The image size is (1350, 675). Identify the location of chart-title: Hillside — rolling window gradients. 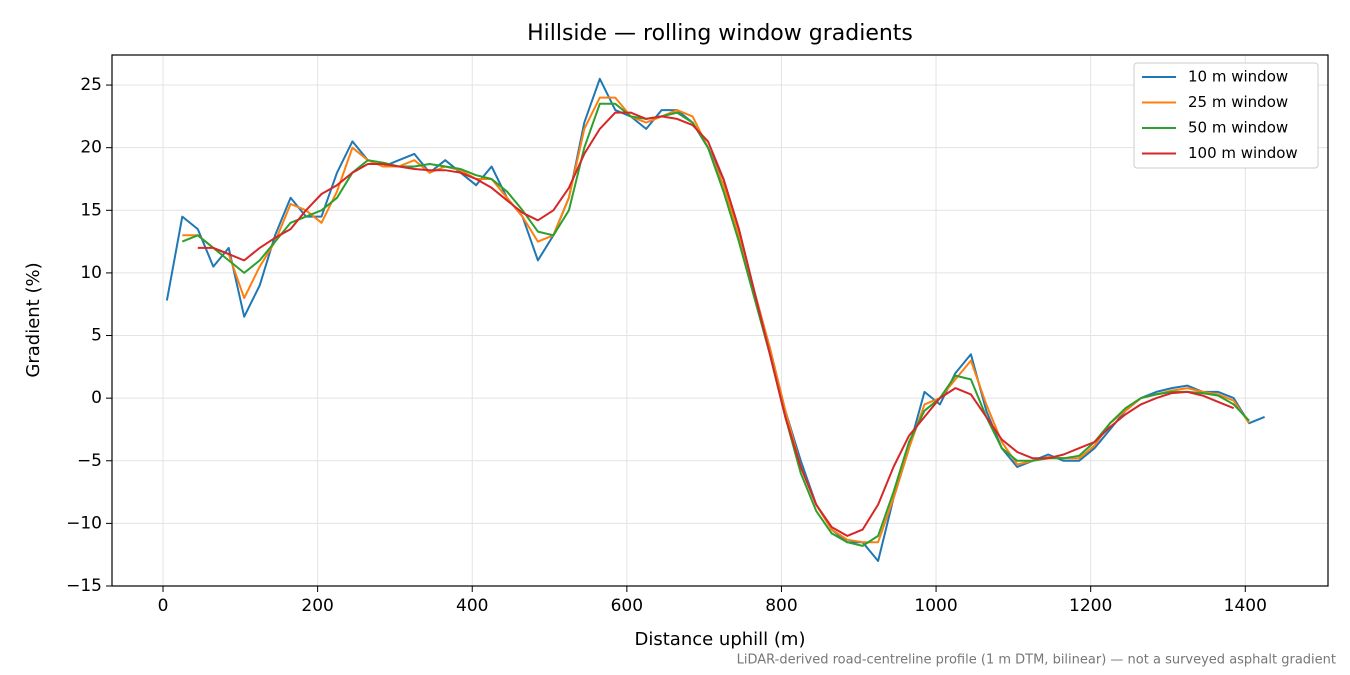
(720, 33).